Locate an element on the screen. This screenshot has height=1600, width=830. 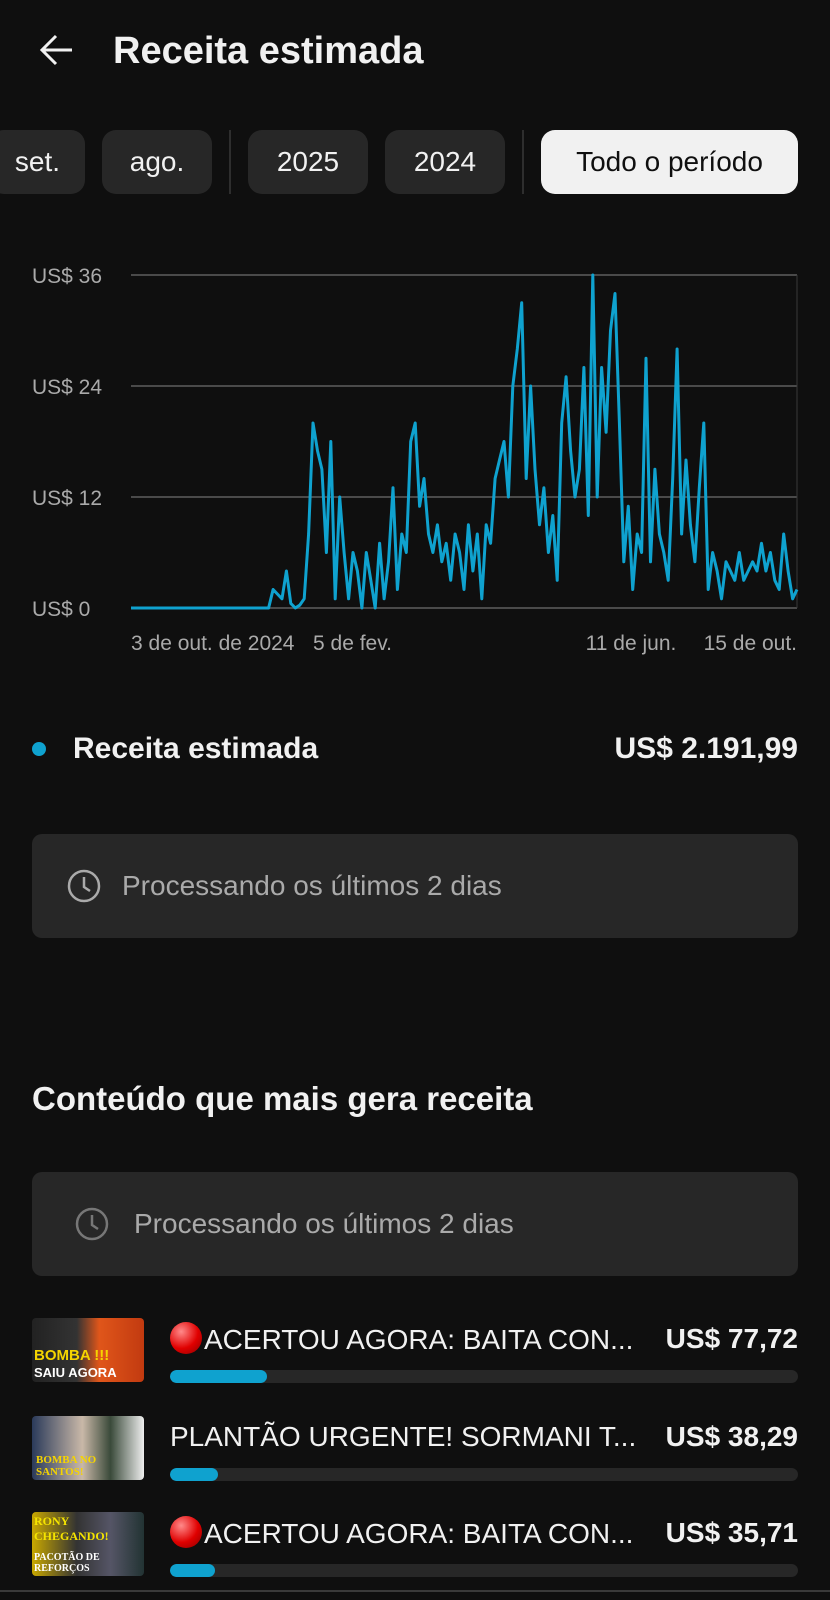
video-thumbnail: BOMBA !!! SAIU AGORA is located at coordinates (88, 1350).